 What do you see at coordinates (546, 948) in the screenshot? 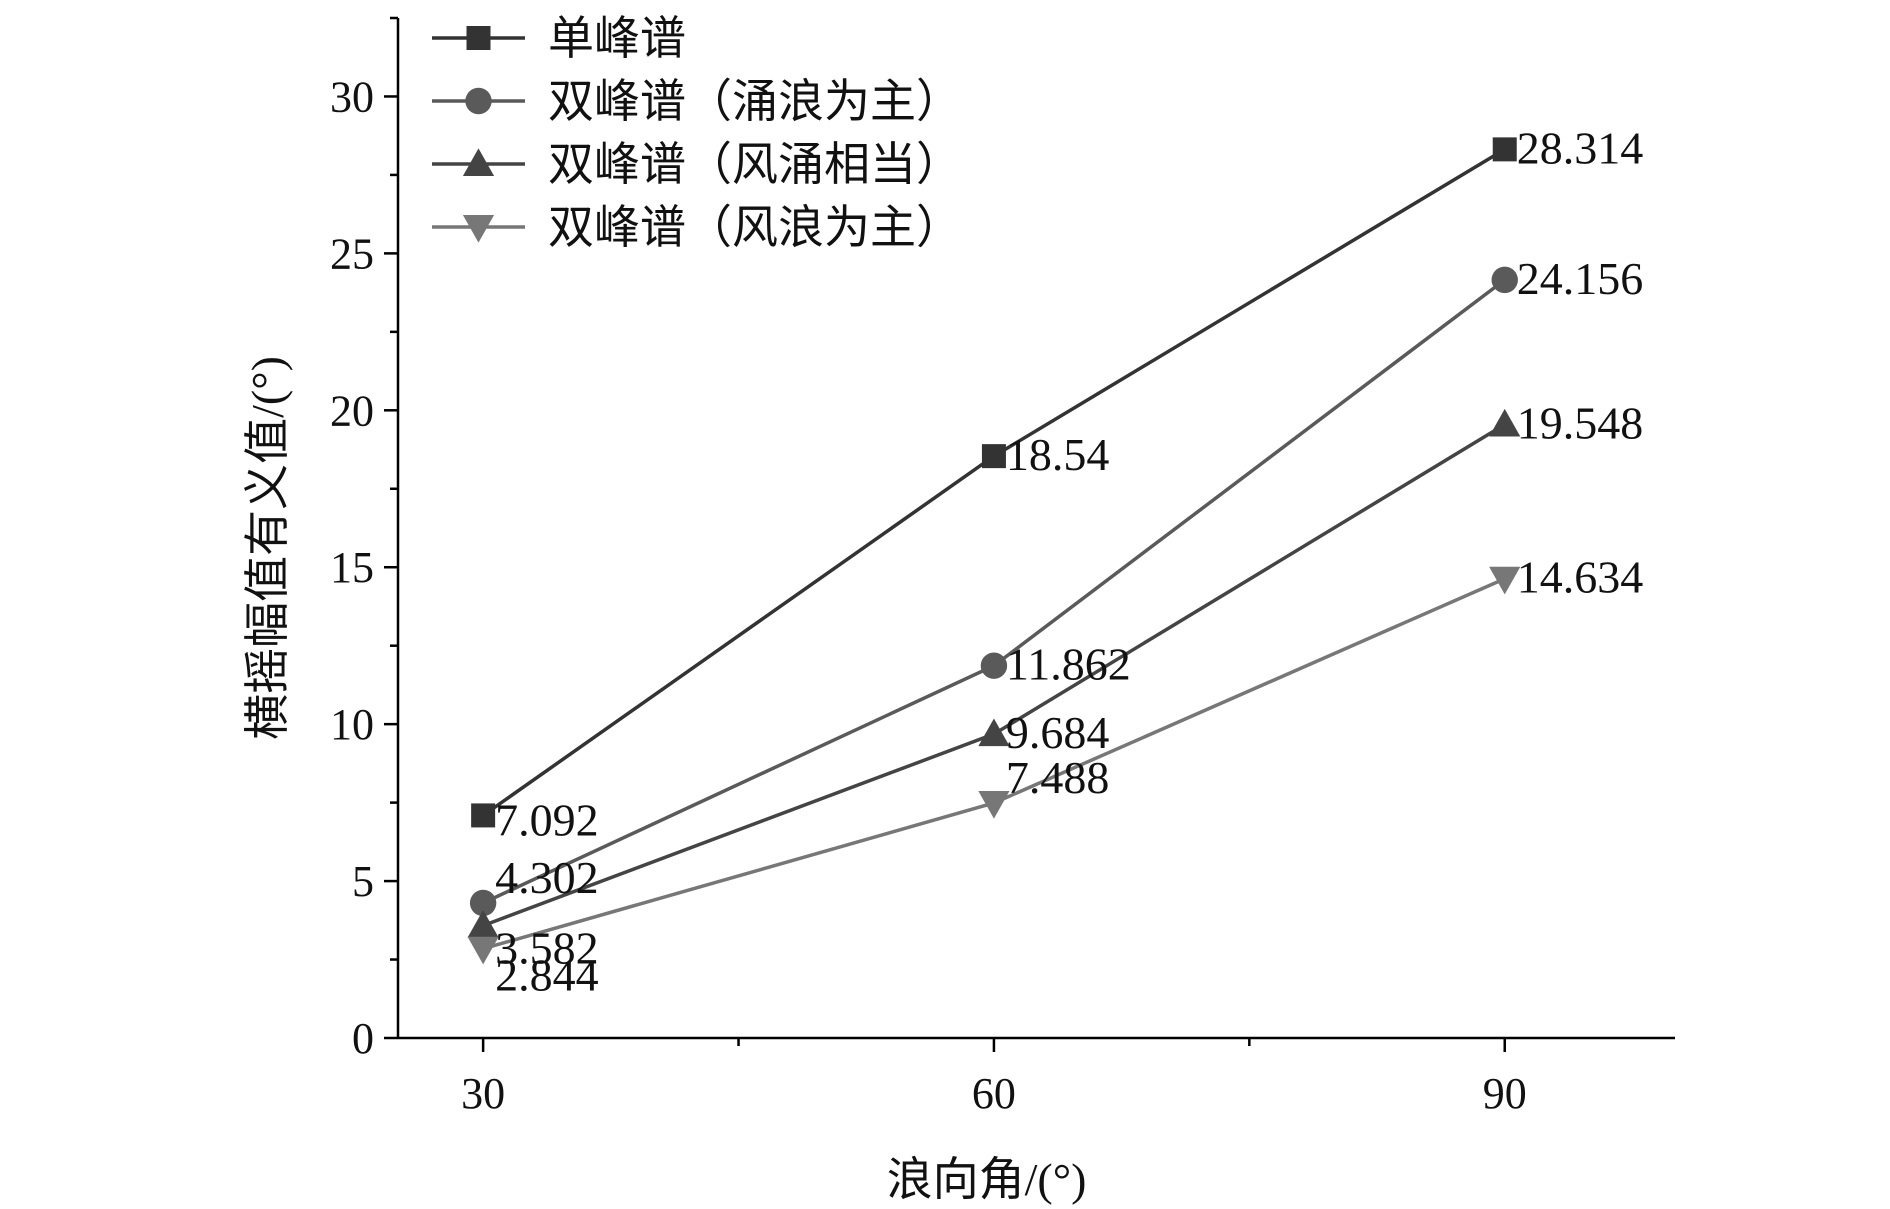
I see `data-label: 3.582` at bounding box center [546, 948].